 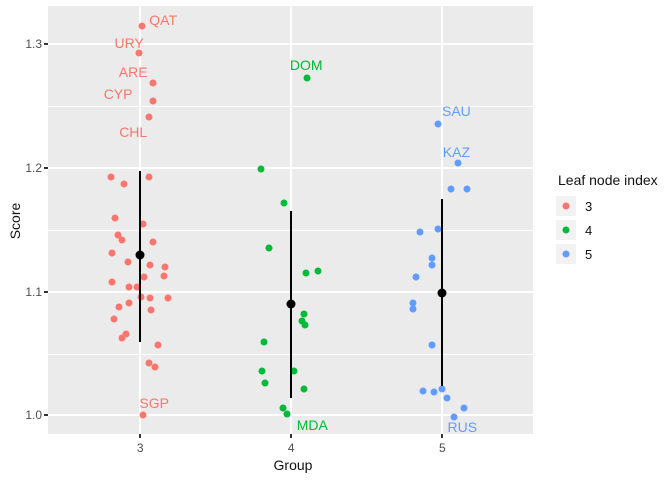 What do you see at coordinates (33, 291) in the screenshot?
I see `y-tick-label: 1.1` at bounding box center [33, 291].